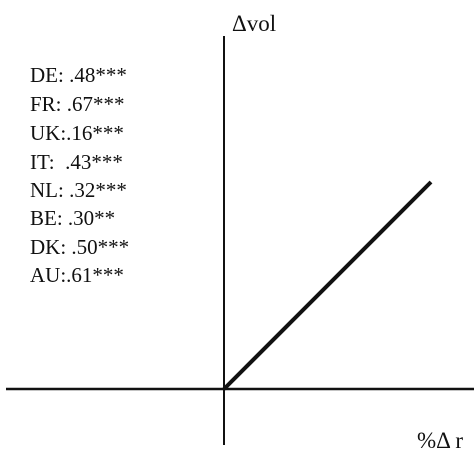 The width and height of the screenshot is (474, 468). What do you see at coordinates (254, 23) in the screenshot?
I see `y-axis-label: Δvol` at bounding box center [254, 23].